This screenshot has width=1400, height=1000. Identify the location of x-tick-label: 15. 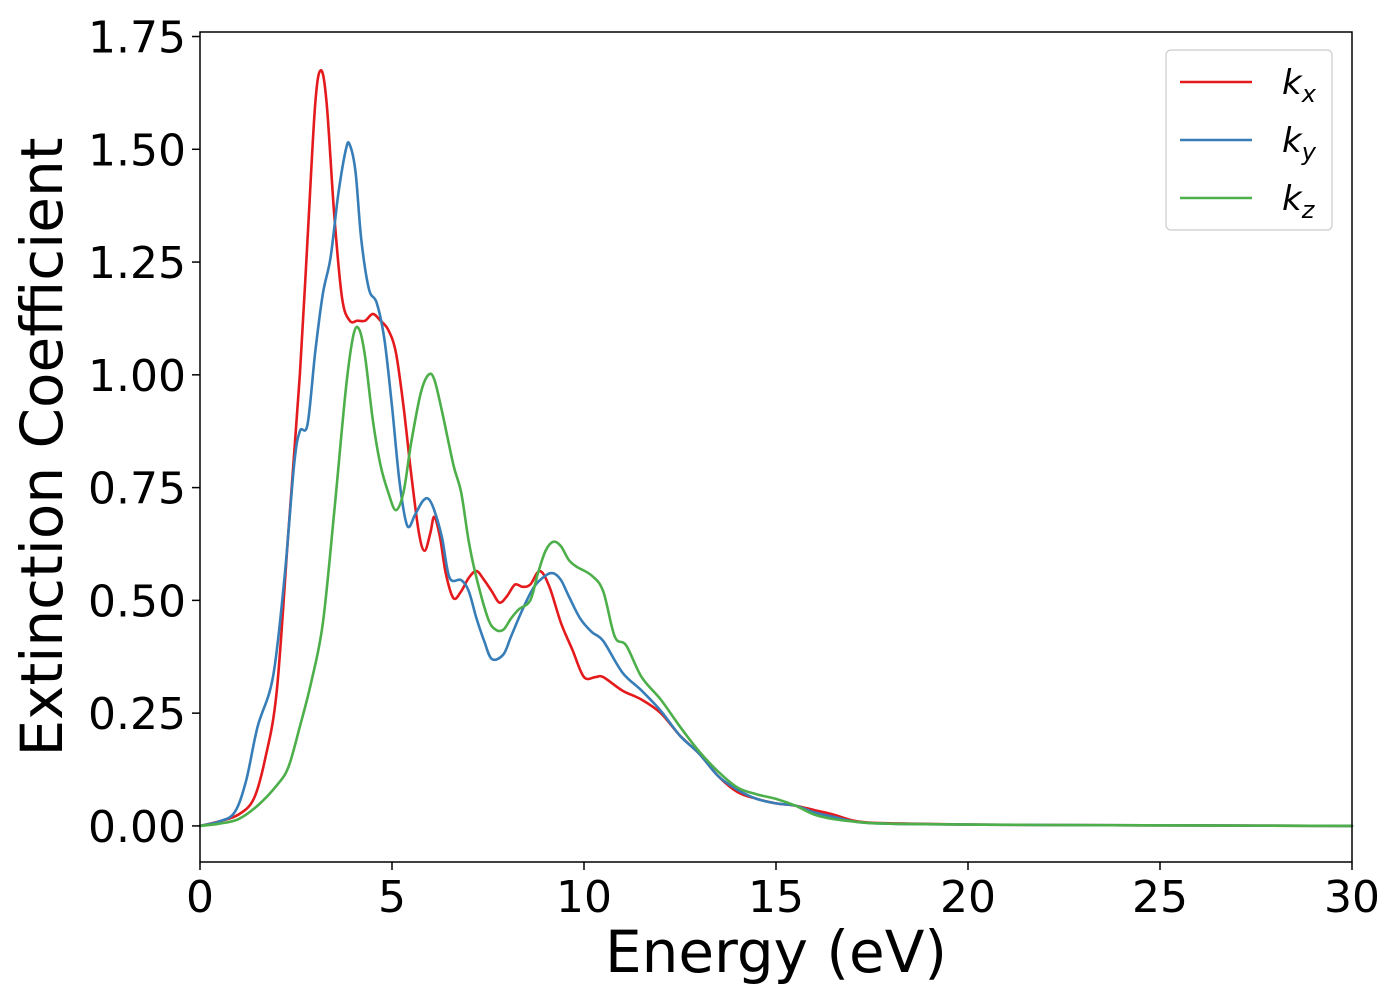
(776, 897).